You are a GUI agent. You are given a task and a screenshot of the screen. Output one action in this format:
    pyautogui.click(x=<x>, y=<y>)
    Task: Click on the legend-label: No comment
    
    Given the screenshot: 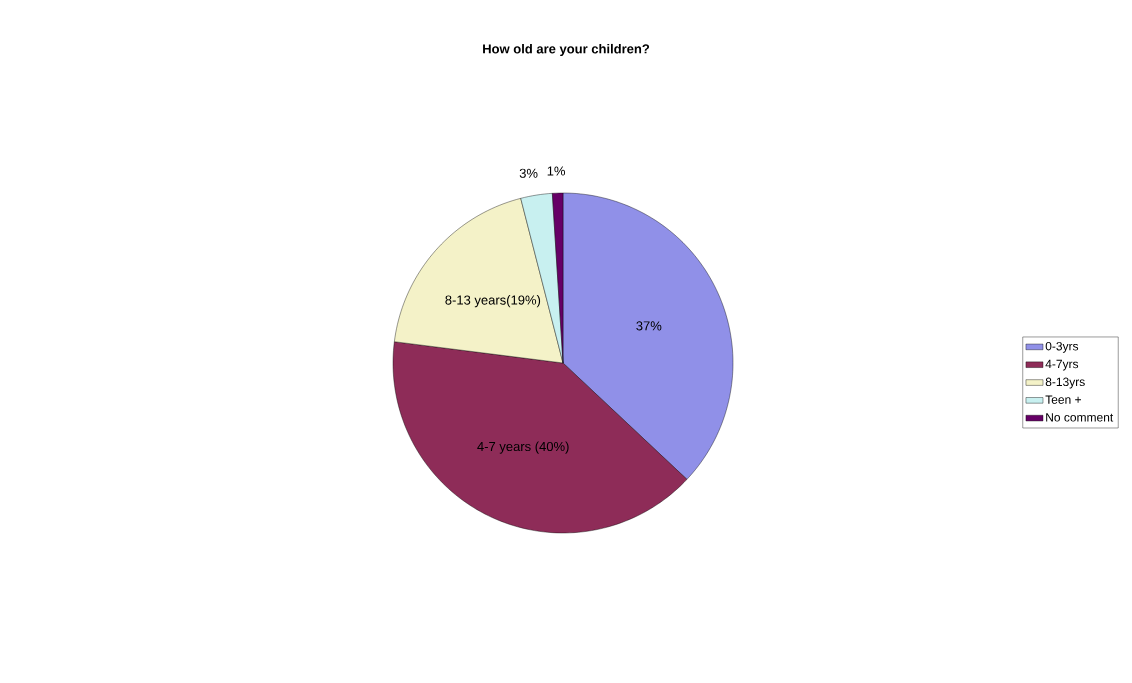 What is the action you would take?
    pyautogui.click(x=1080, y=417)
    